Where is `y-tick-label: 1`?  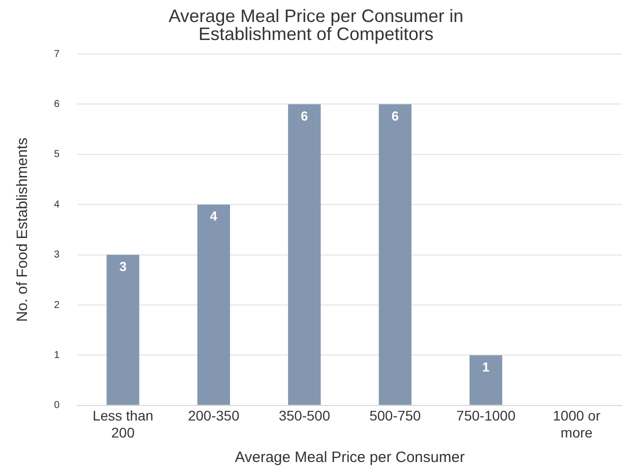
y-tick-label: 1 is located at coordinates (57, 355).